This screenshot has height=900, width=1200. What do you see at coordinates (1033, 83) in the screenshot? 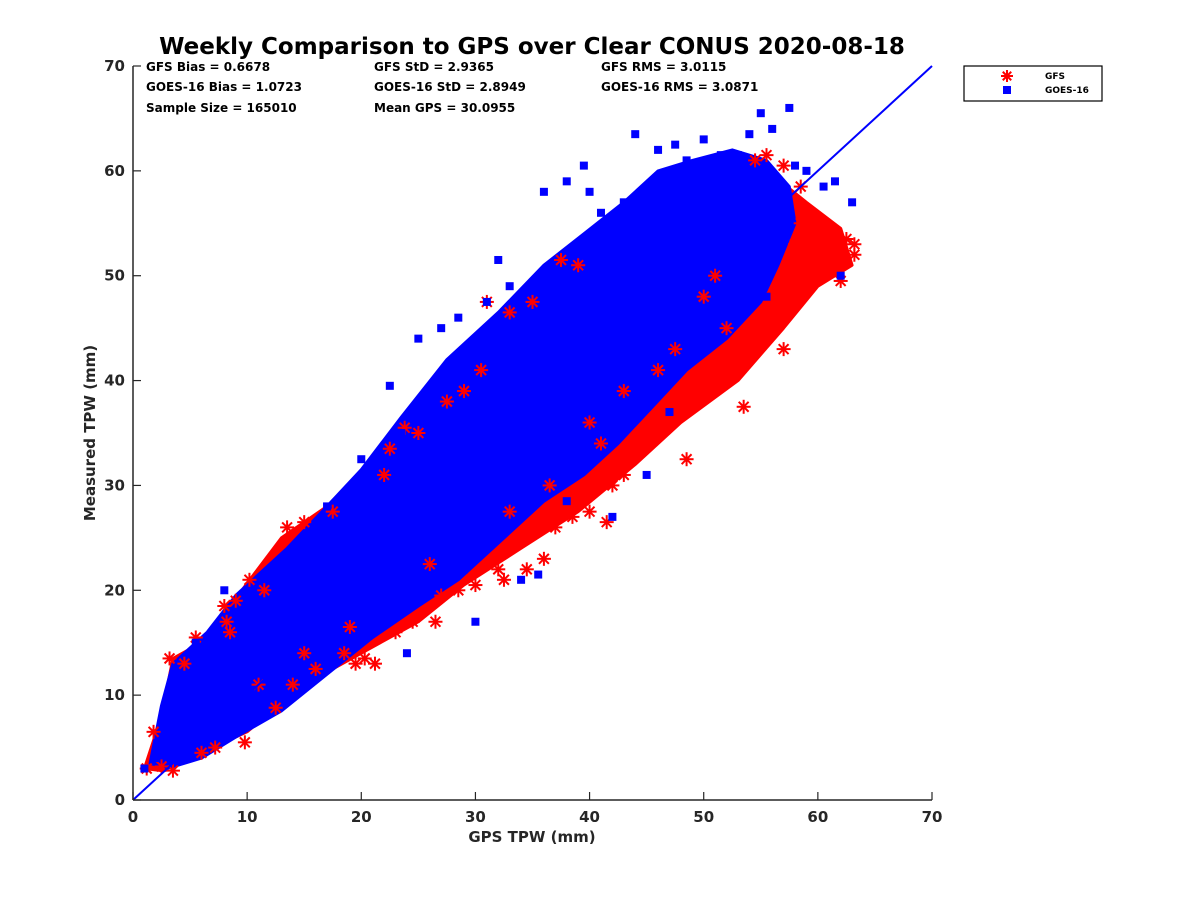
I see `legend-box` at bounding box center [1033, 83].